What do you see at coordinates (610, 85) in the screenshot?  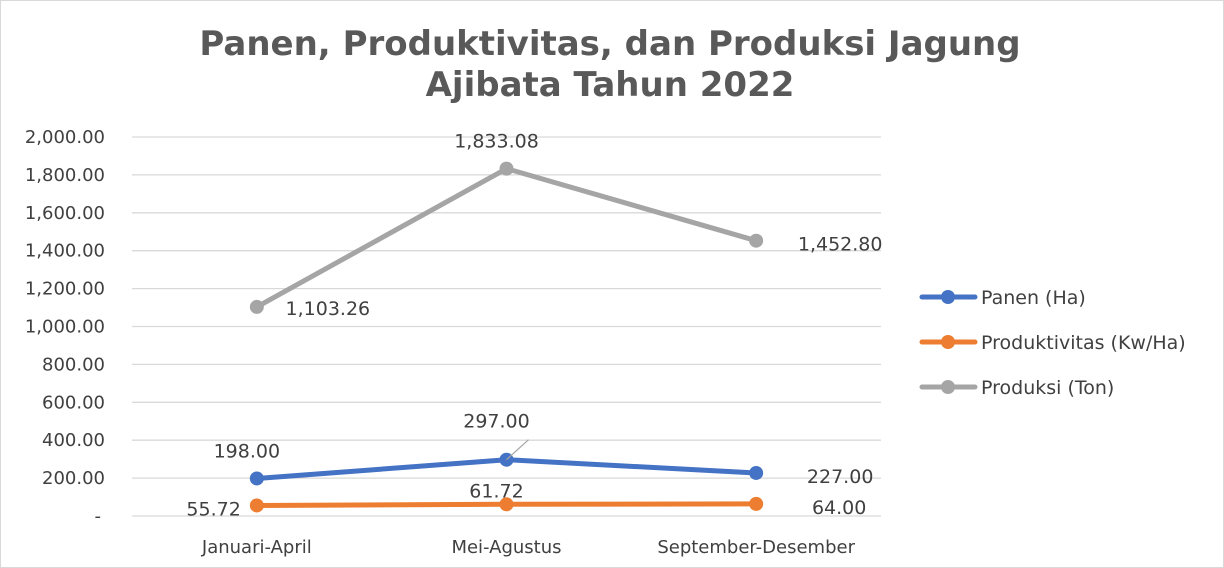 I see `chart-title-line-2: Ajibata Tahun 2022` at bounding box center [610, 85].